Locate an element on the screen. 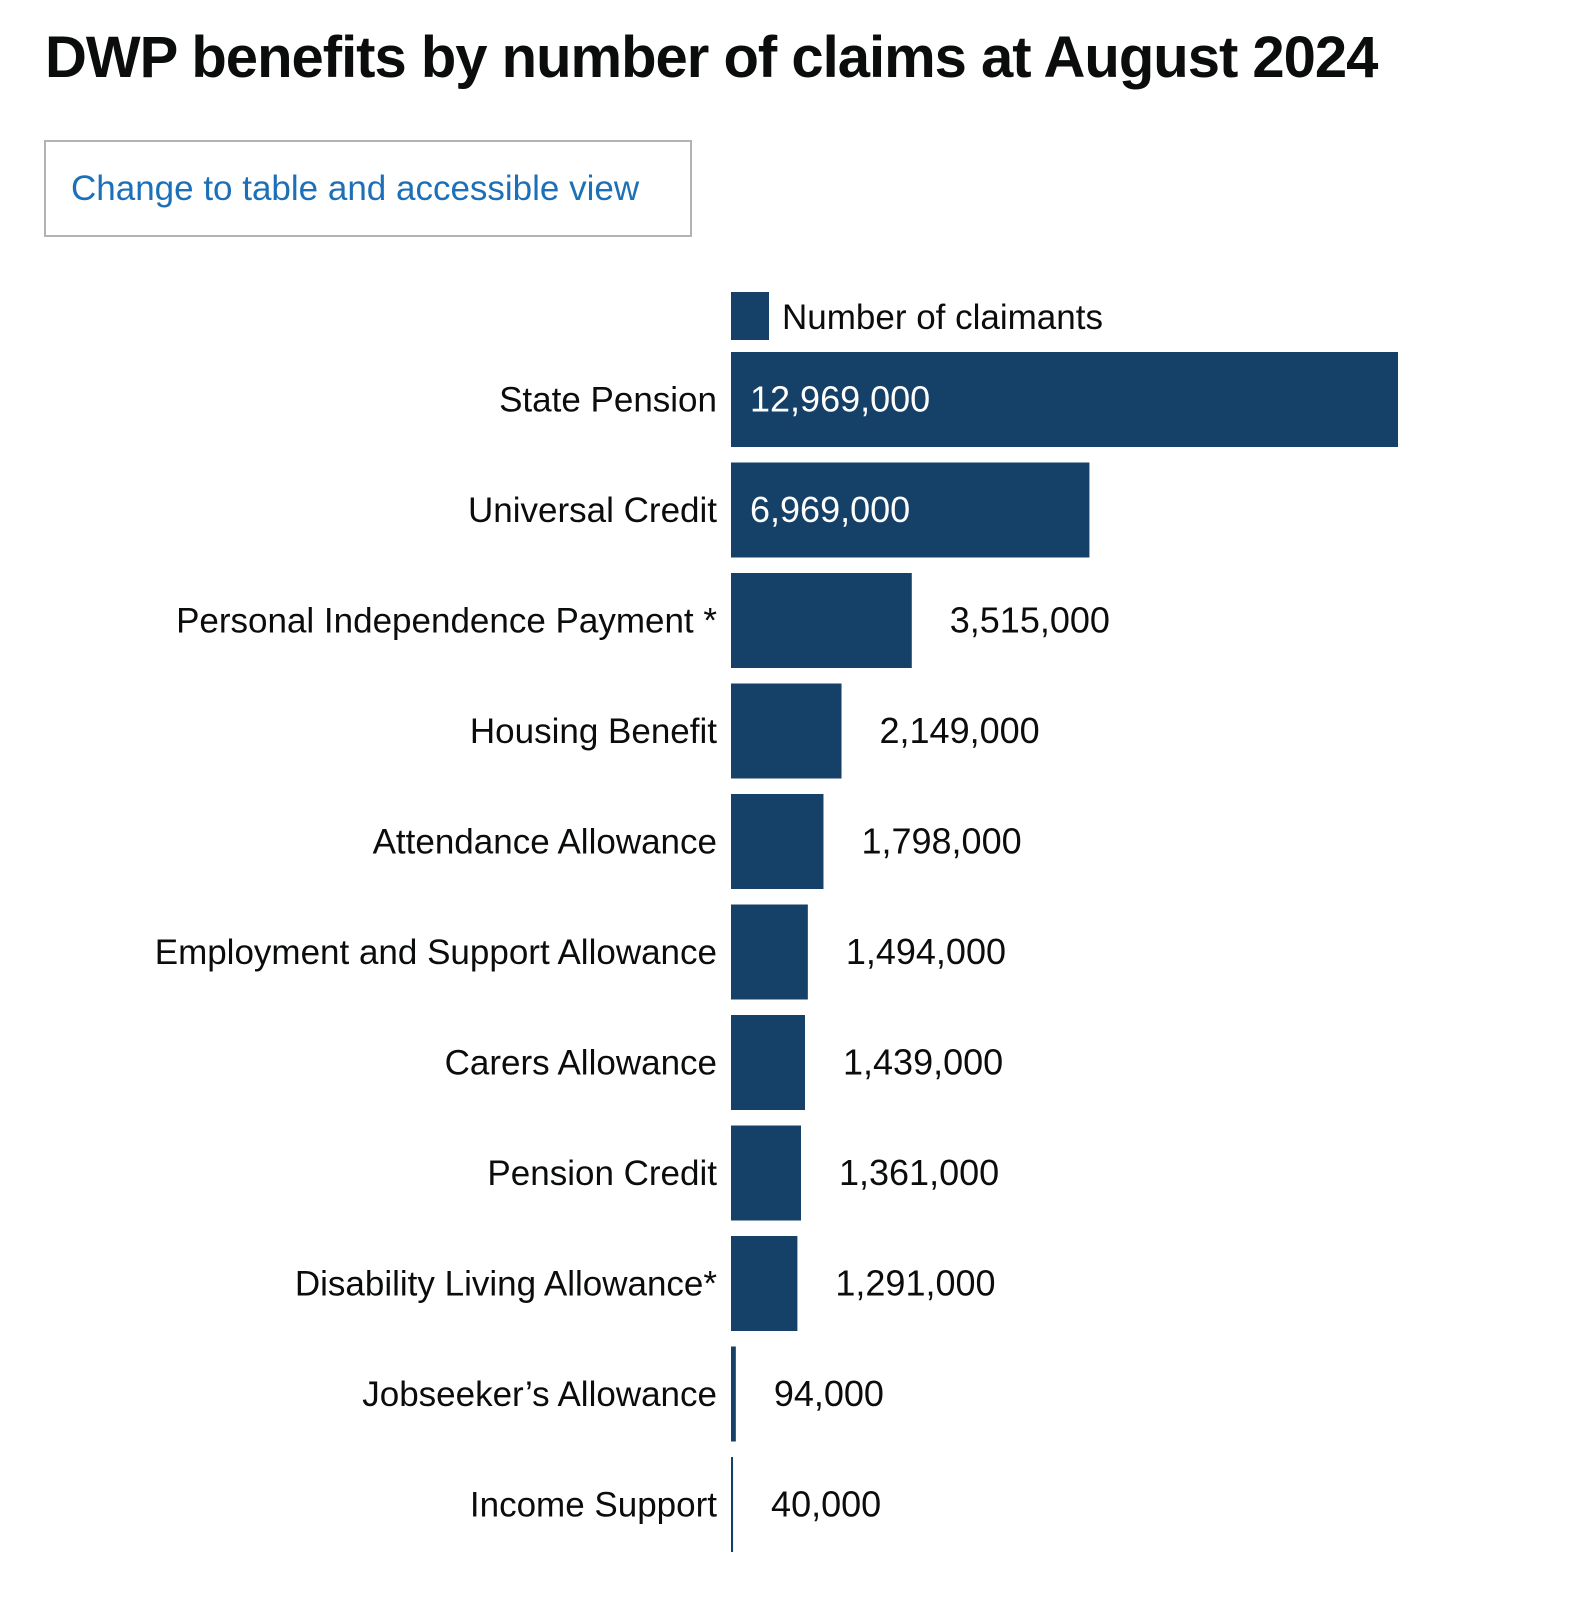 The image size is (1581, 1600). category-label: Jobseeker’s Allowance is located at coordinates (539, 1394).